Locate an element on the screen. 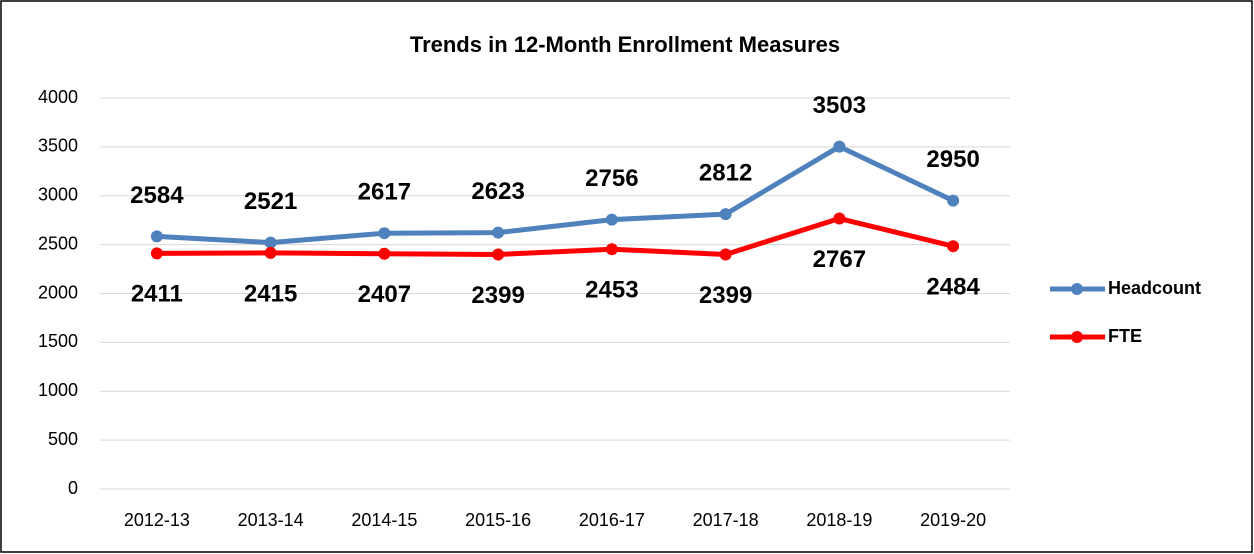 The width and height of the screenshot is (1254, 554). x-tick-label: 2016-17 is located at coordinates (612, 520).